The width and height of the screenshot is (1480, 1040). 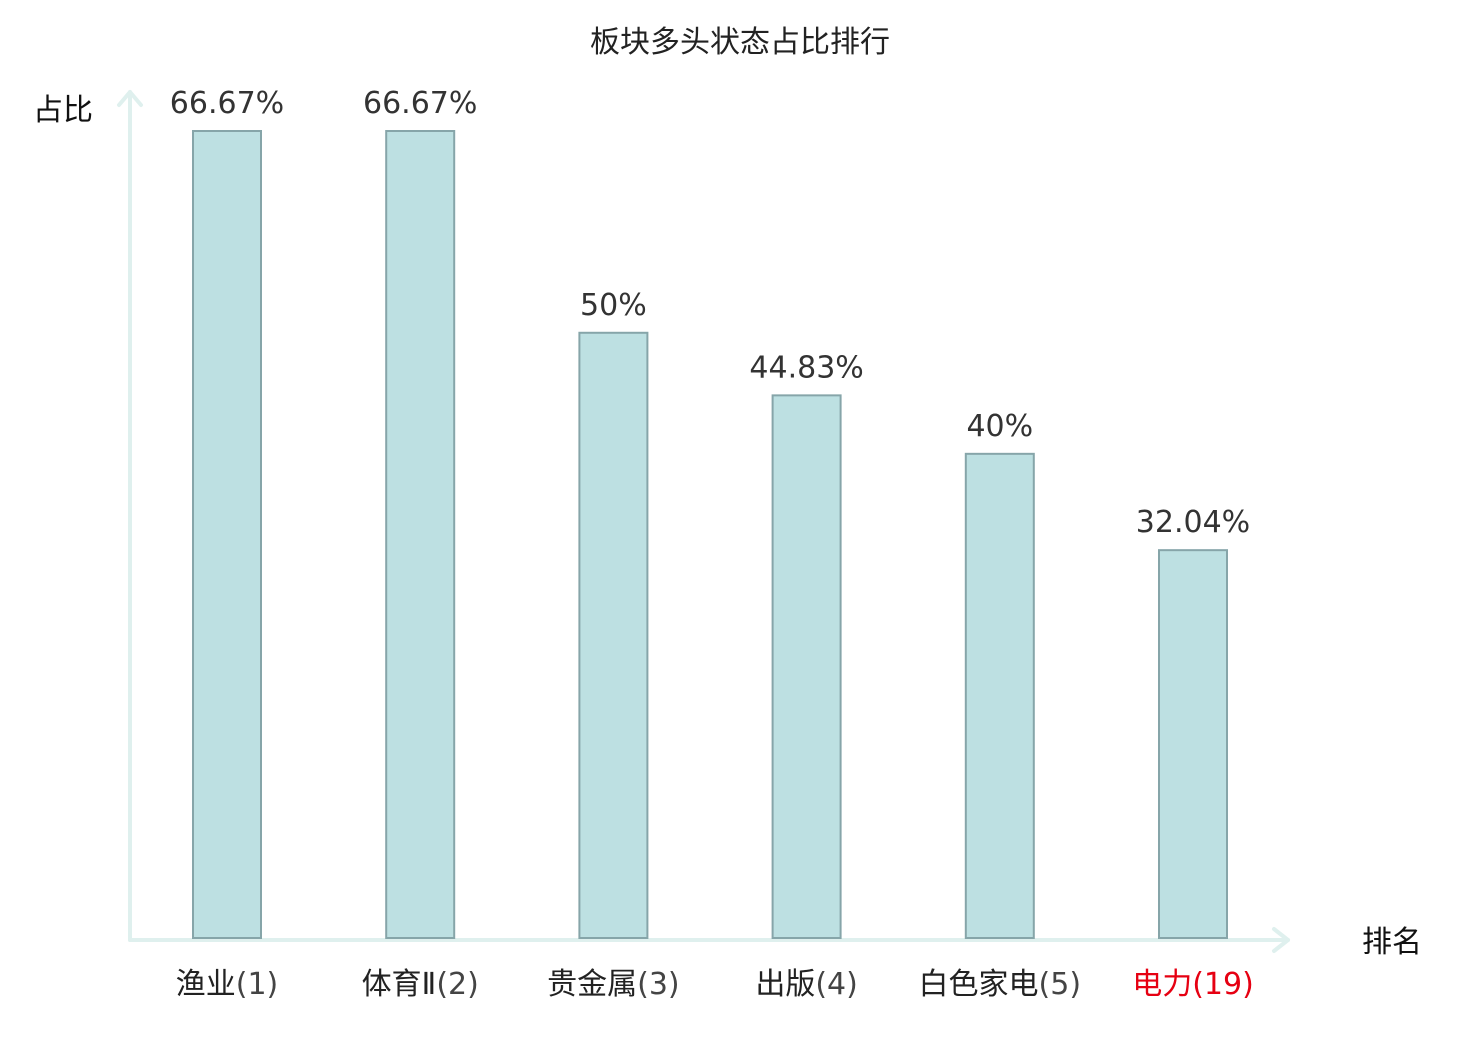 What do you see at coordinates (399, 984) in the screenshot?
I see `category-name: 体育Ⅱ` at bounding box center [399, 984].